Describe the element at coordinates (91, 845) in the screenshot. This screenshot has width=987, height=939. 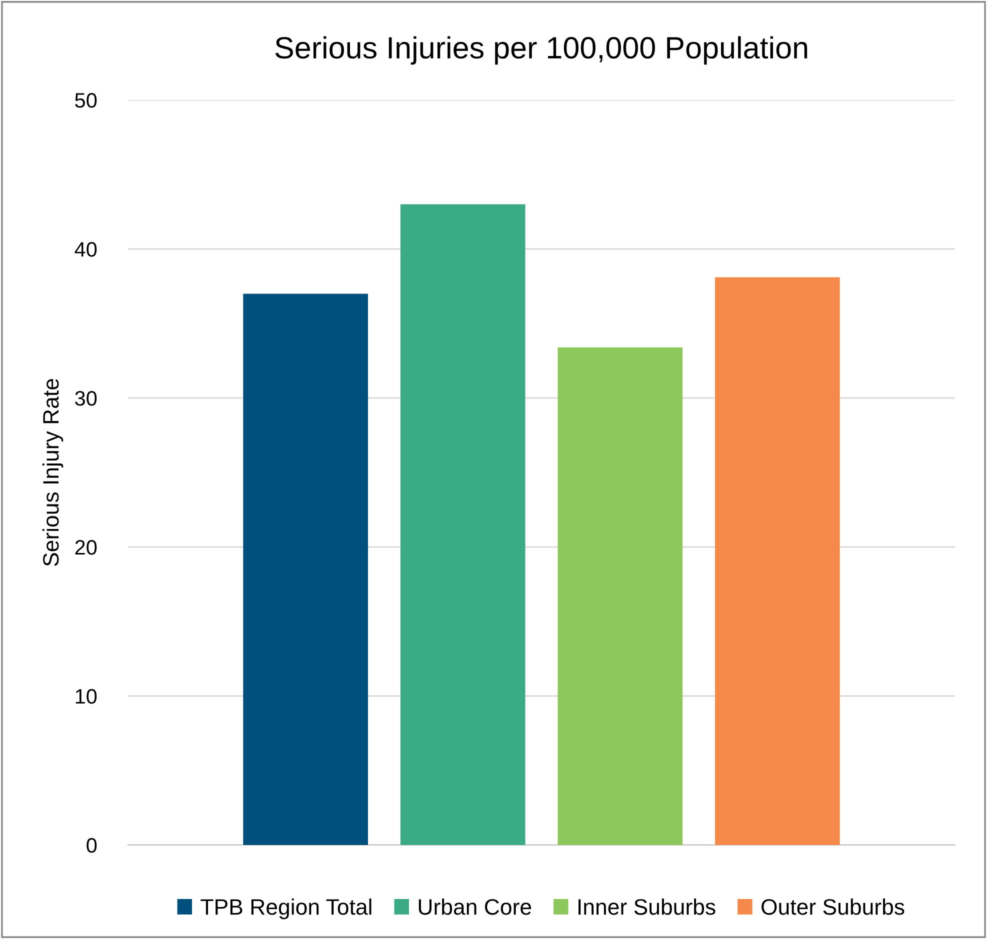
I see `y-tick-label: 0` at that location.